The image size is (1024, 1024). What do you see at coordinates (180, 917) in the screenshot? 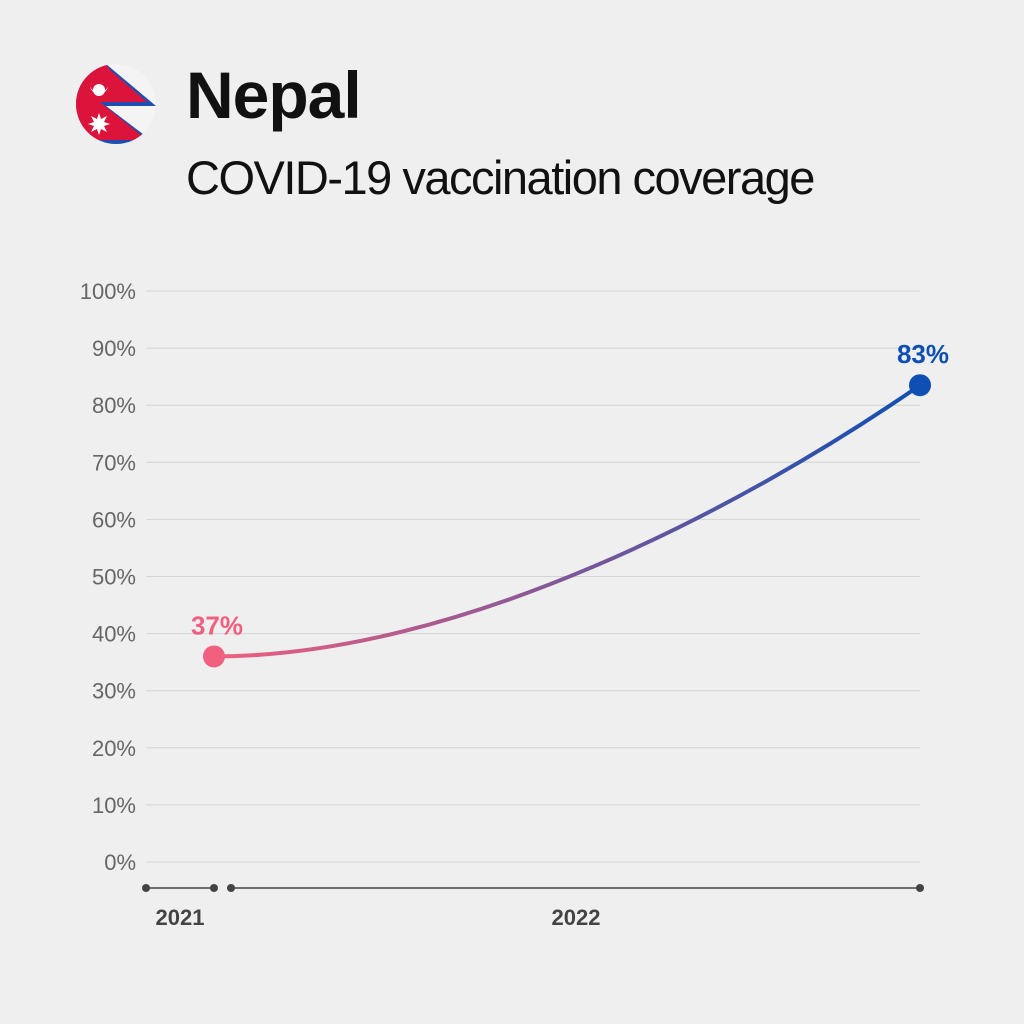
I see `x-tick-label: 2021` at bounding box center [180, 917].